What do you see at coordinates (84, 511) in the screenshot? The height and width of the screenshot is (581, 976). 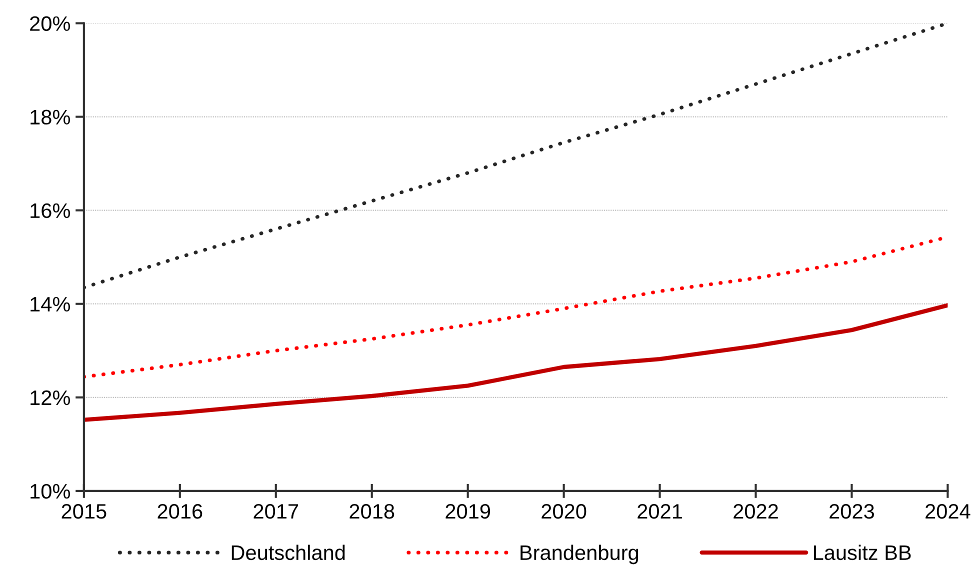 I see `x-tick-label: 2015` at bounding box center [84, 511].